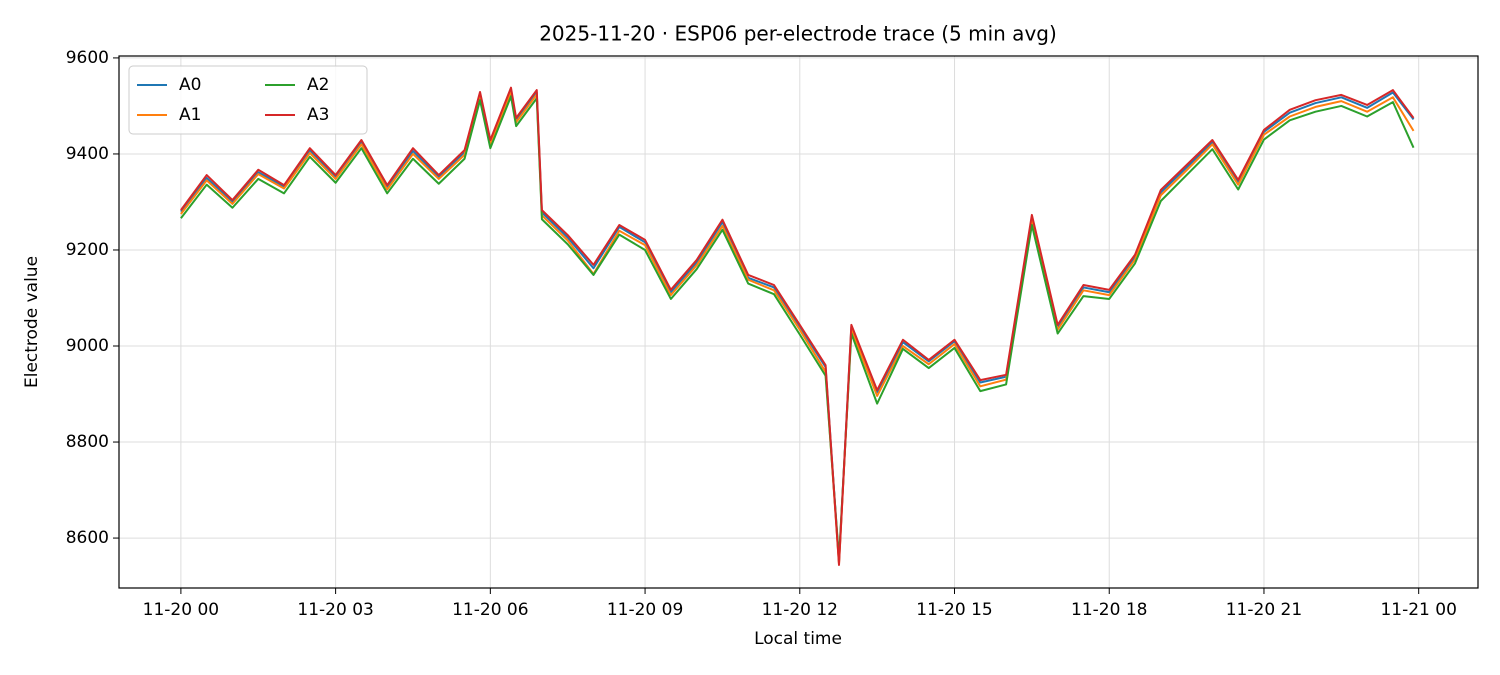 This screenshot has height=675, width=1500. I want to click on y-axis-label: Electrode value, so click(32, 322).